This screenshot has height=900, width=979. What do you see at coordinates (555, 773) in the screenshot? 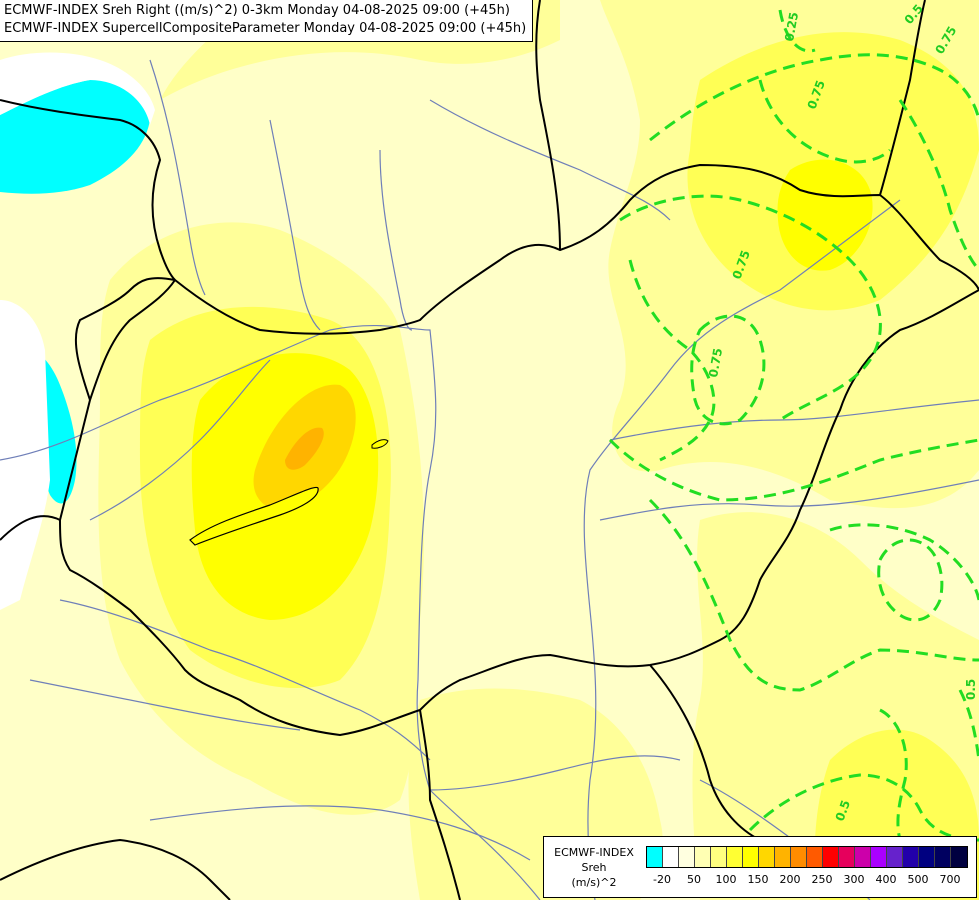
I see `river-danube-delta` at bounding box center [555, 773].